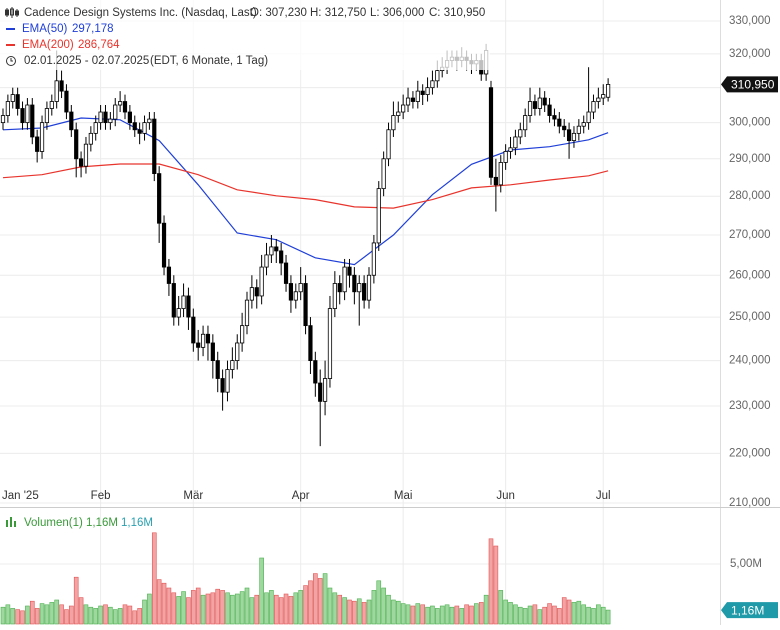 The image size is (780, 630). I want to click on volume-legend: Volumen(1) 1,16M 1,16M, so click(79, 523).